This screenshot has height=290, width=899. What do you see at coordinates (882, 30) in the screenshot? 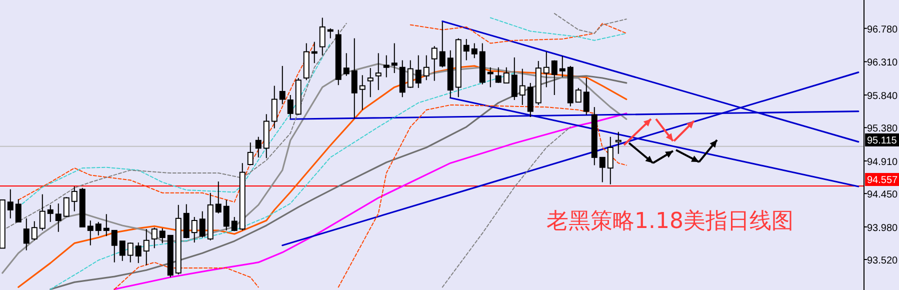
I see `y-tick-label: 96.780` at bounding box center [882, 30].